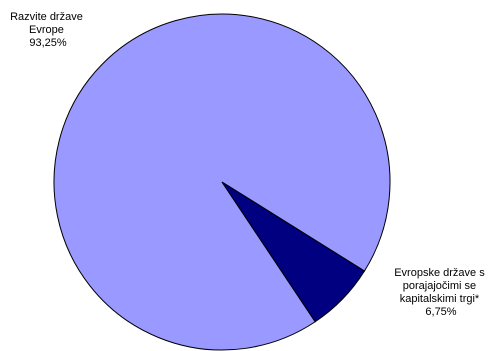  I want to click on slice-value-emerging: 6,75%, so click(440, 312).